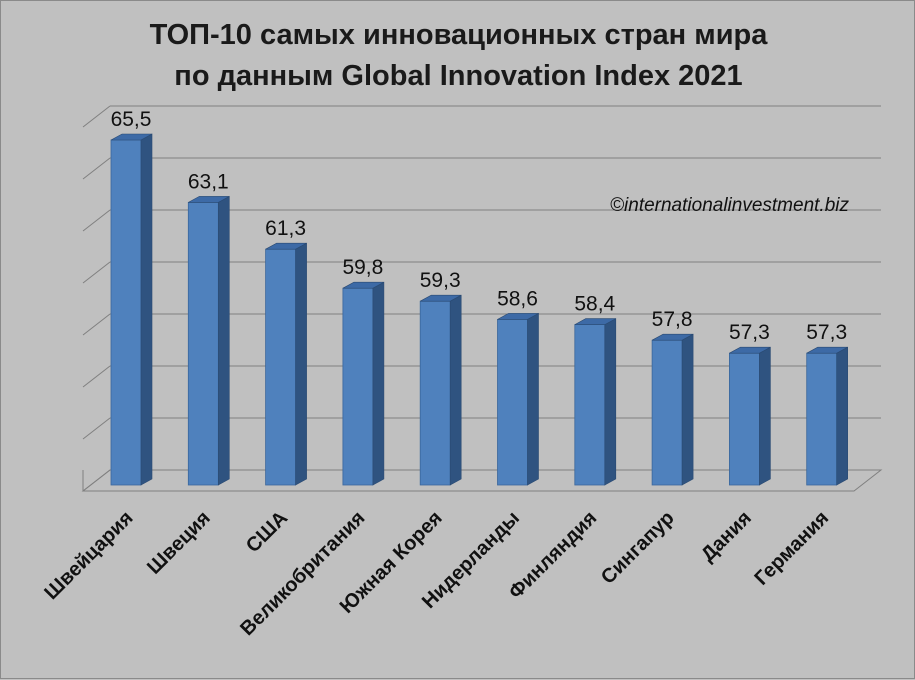 The image size is (915, 680). I want to click on value-label: 59,8, so click(362, 267).